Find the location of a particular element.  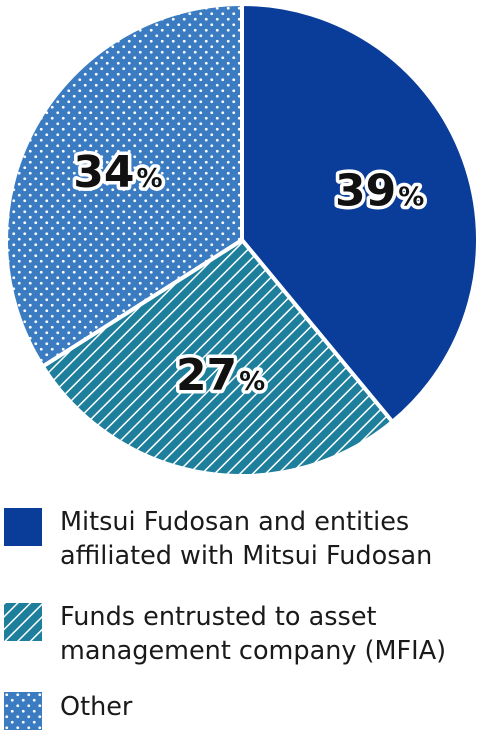

legend-label-line: Other is located at coordinates (96, 707).